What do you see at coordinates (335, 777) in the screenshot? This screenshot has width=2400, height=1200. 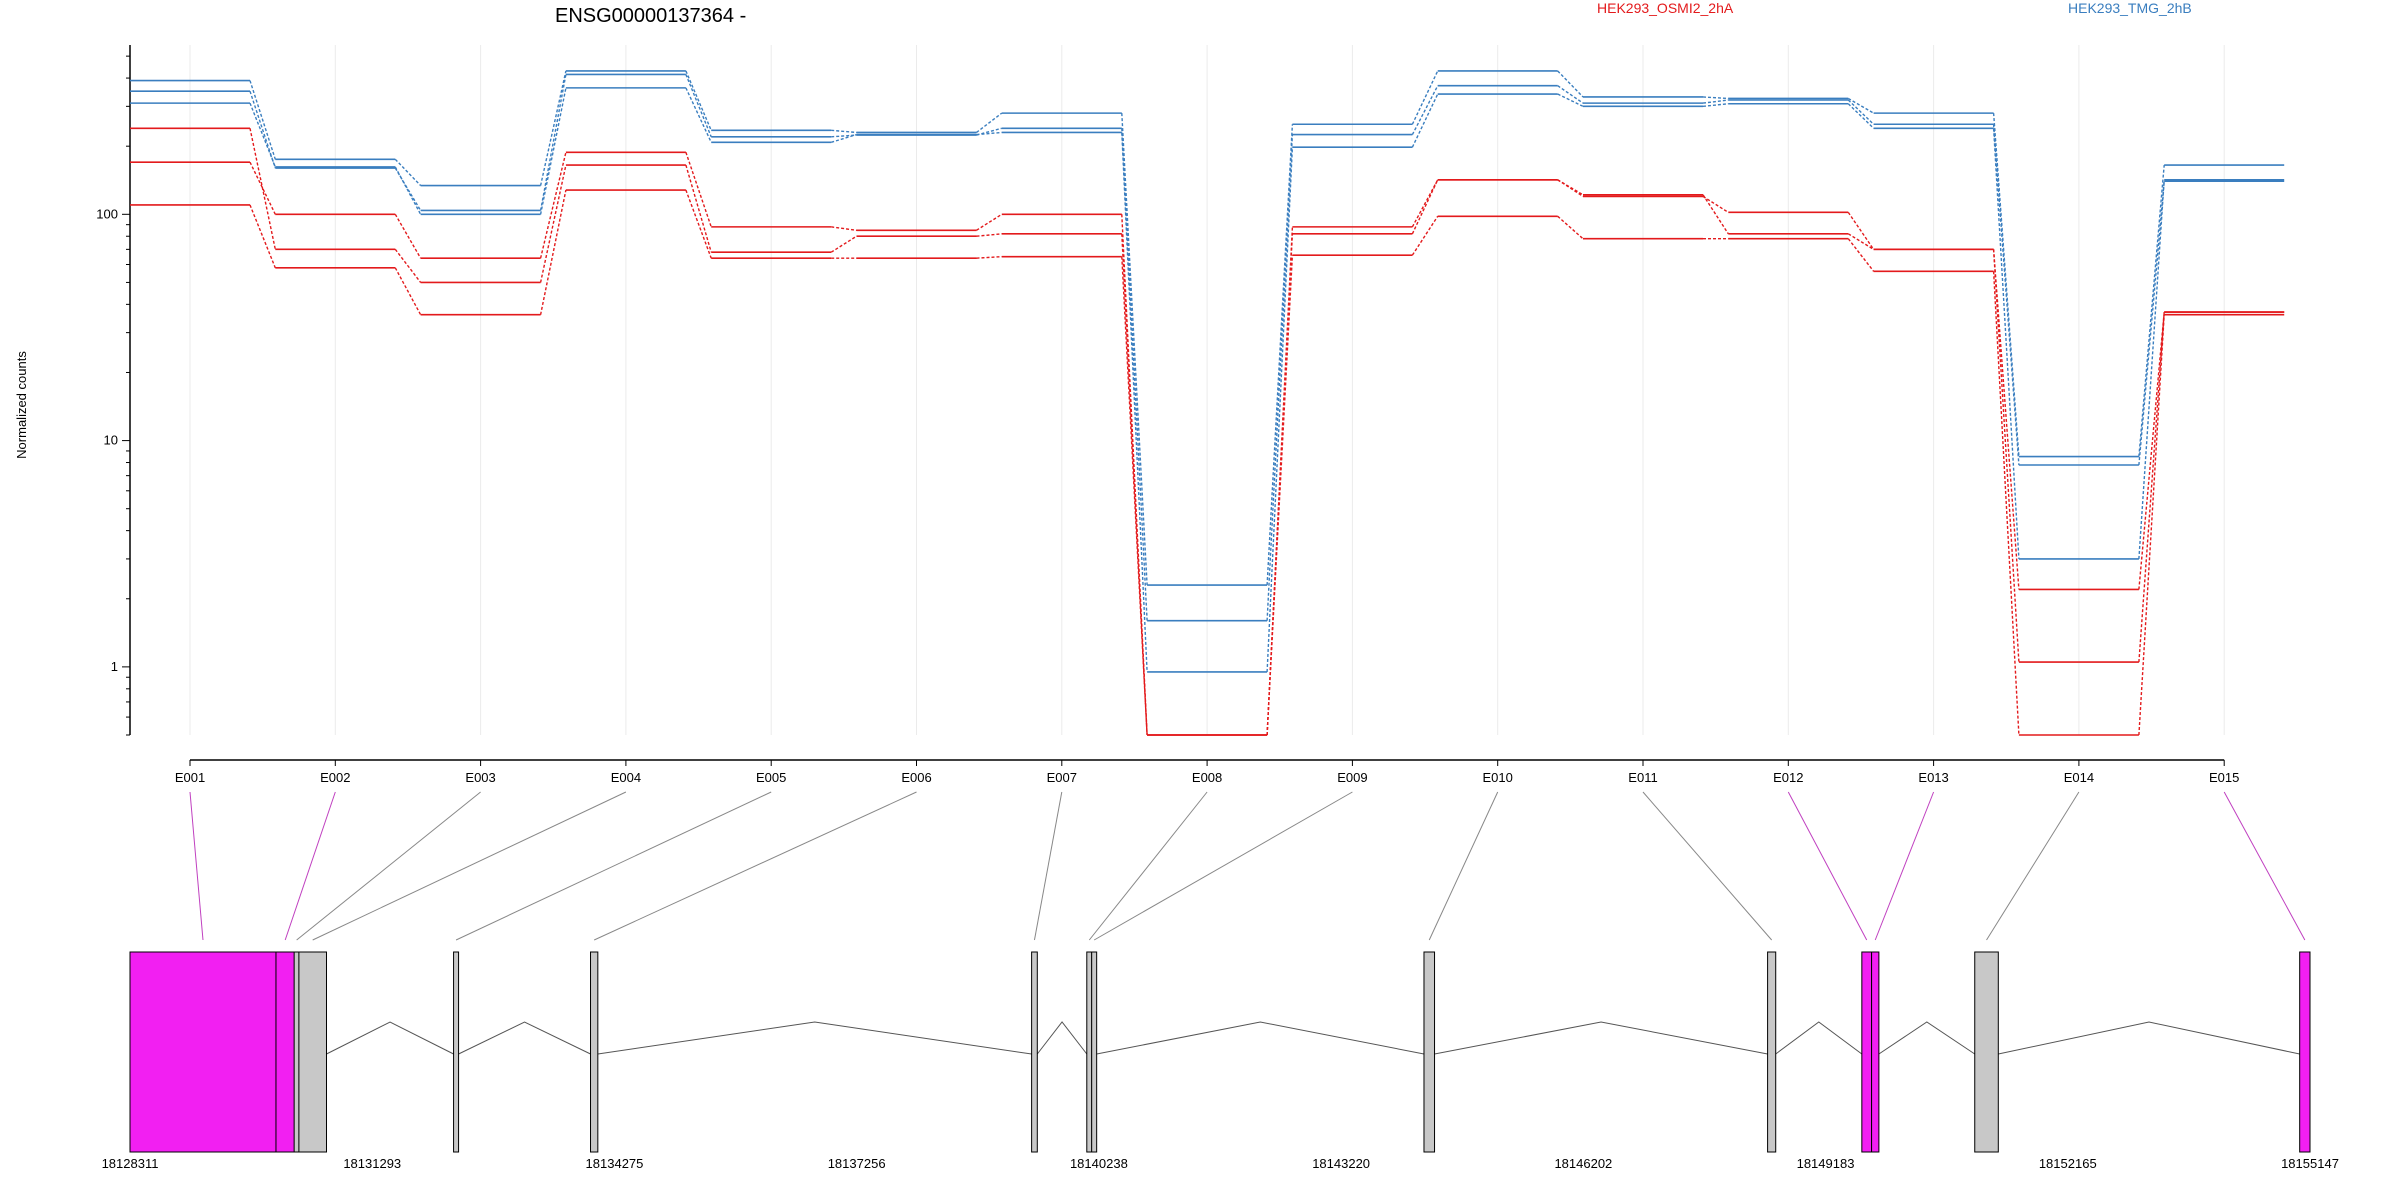 I see `x-tick-label: E002` at bounding box center [335, 777].